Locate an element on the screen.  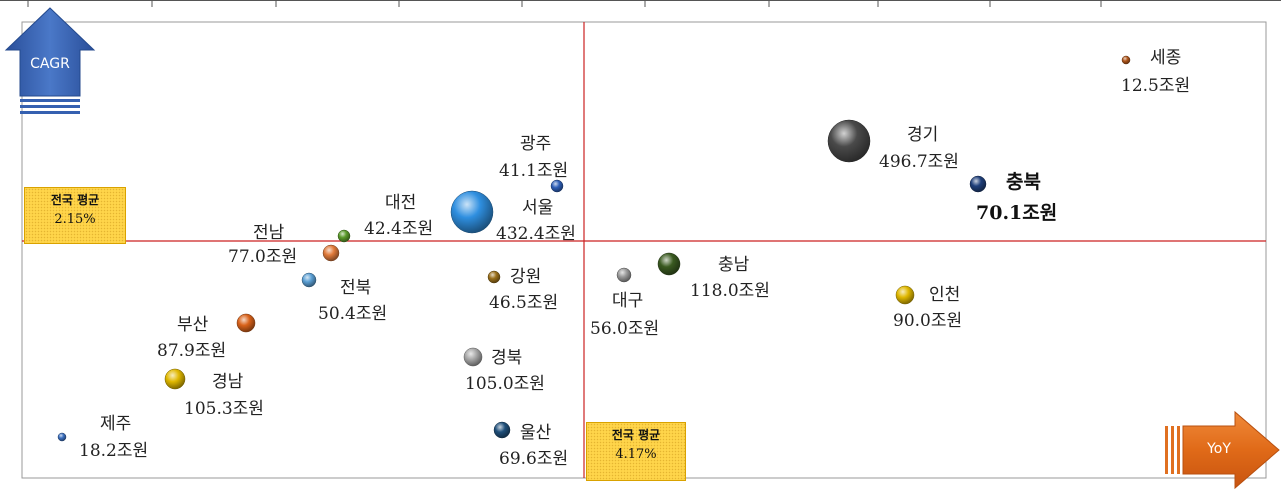
bubble-name-2: 충북 is located at coordinates (1023, 182).